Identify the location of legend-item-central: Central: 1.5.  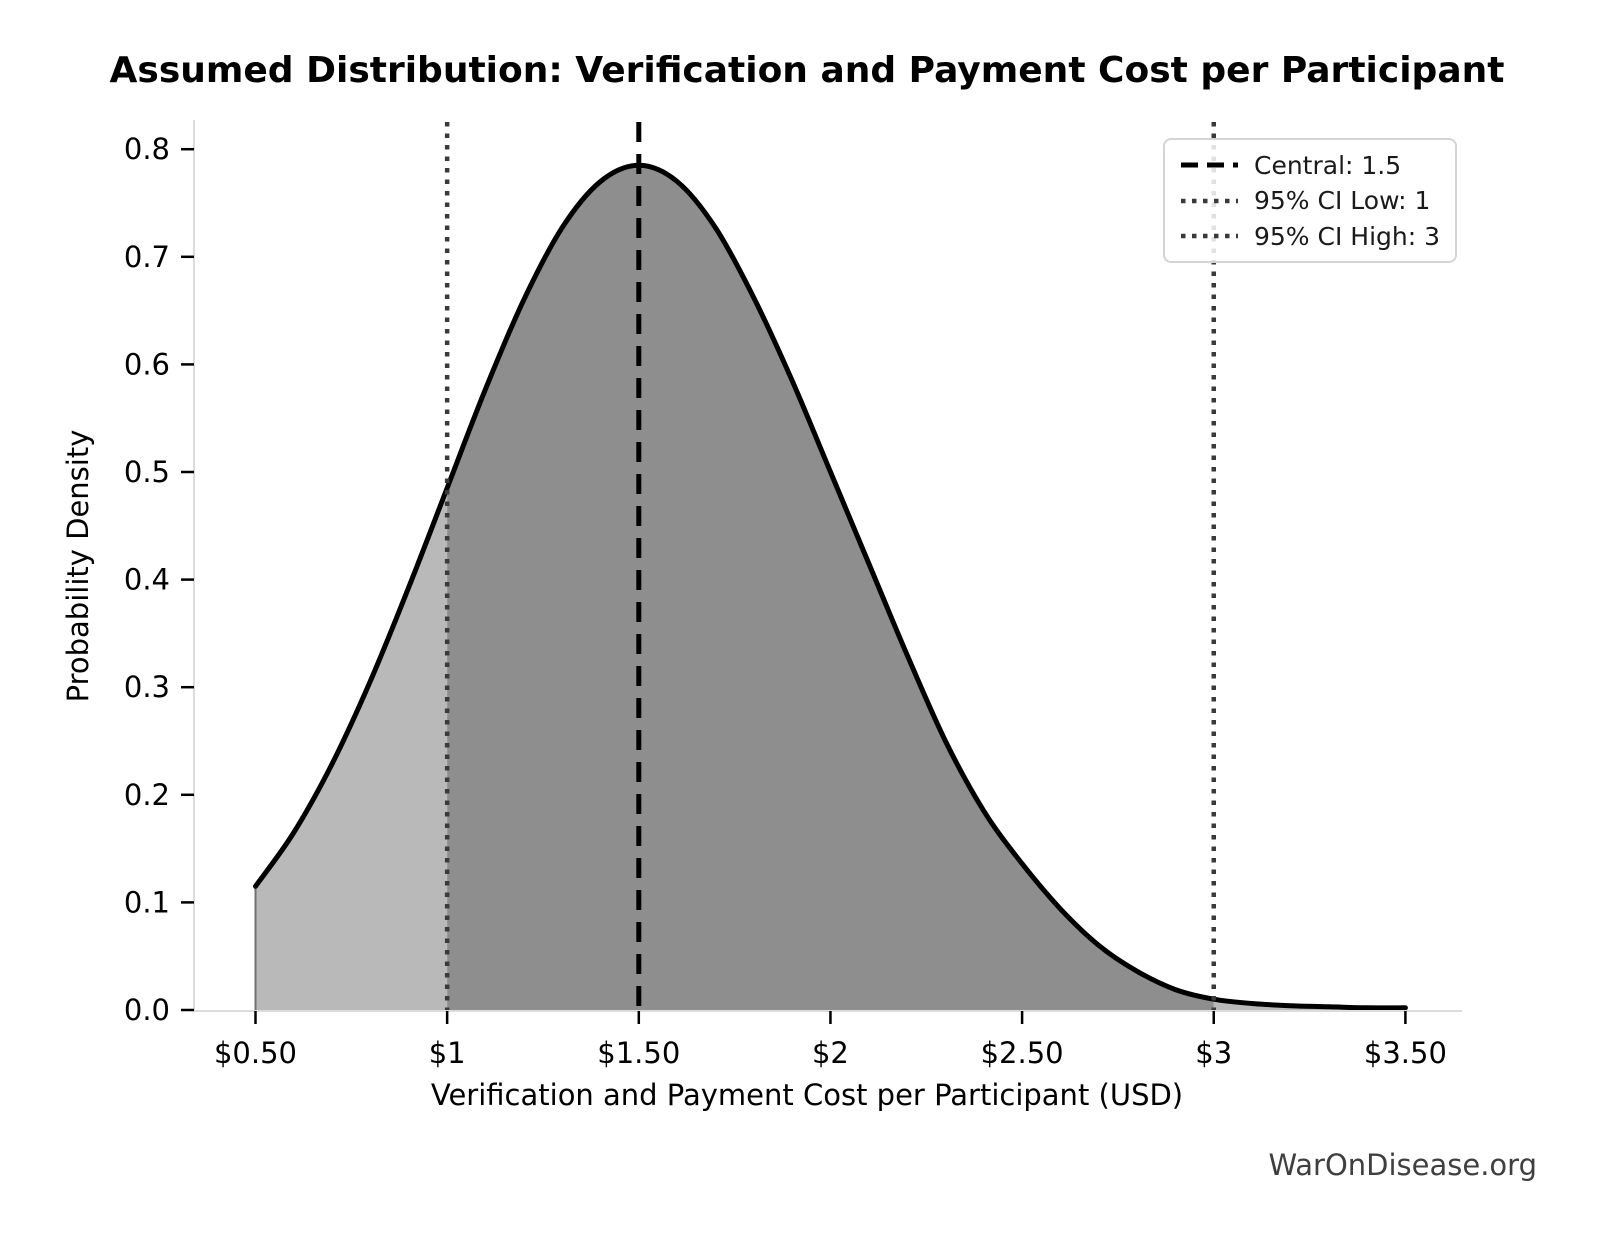
(1312, 165).